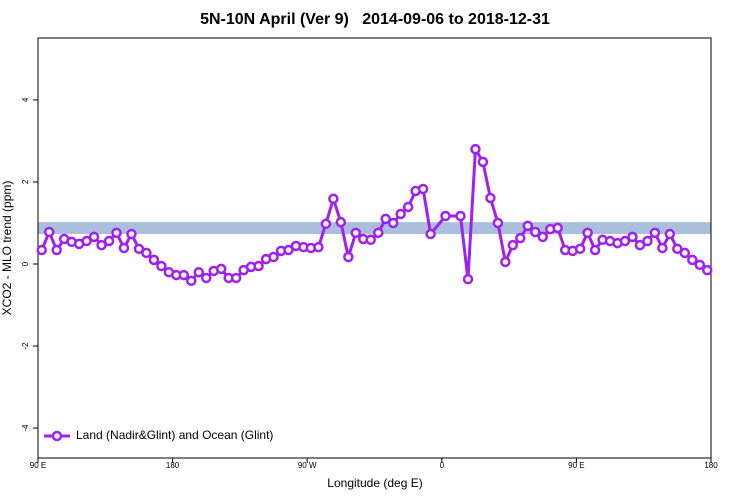  Describe the element at coordinates (25, 99) in the screenshot. I see `y-tick-label: 4` at that location.